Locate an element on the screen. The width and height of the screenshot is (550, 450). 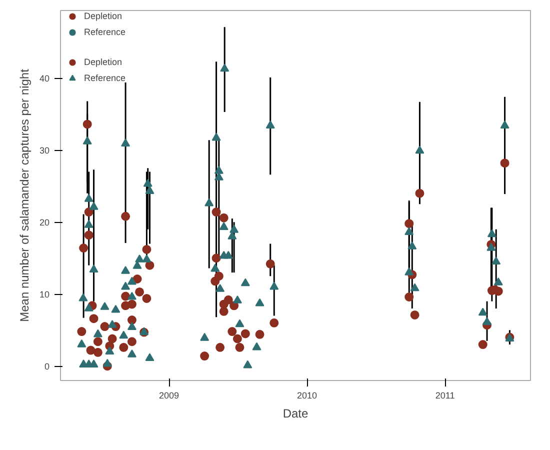
x-axis-title: Date is located at coordinates (295, 413).